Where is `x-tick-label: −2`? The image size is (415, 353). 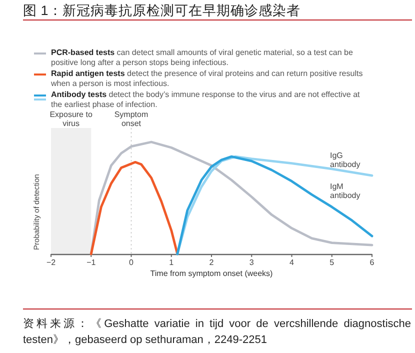
x-tick-label: −2 is located at coordinates (51, 262).